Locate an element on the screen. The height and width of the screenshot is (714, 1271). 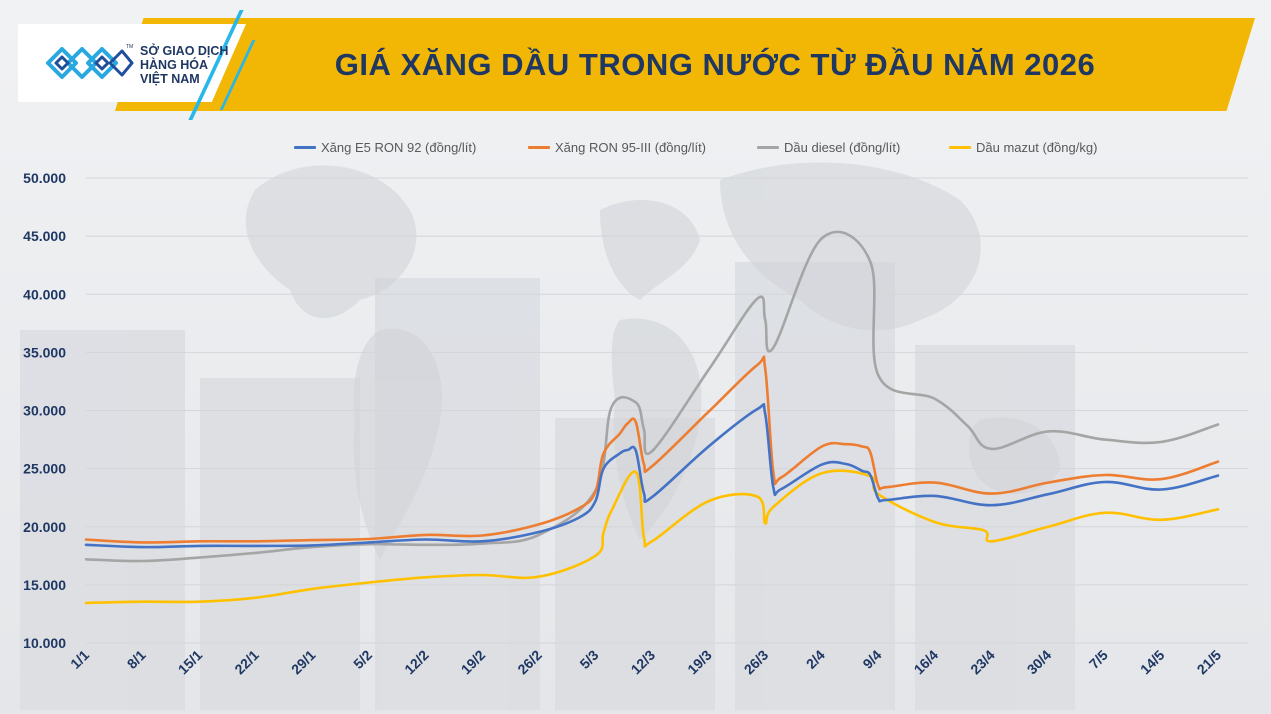
x-tick-label: 26/2 is located at coordinates (529, 662).